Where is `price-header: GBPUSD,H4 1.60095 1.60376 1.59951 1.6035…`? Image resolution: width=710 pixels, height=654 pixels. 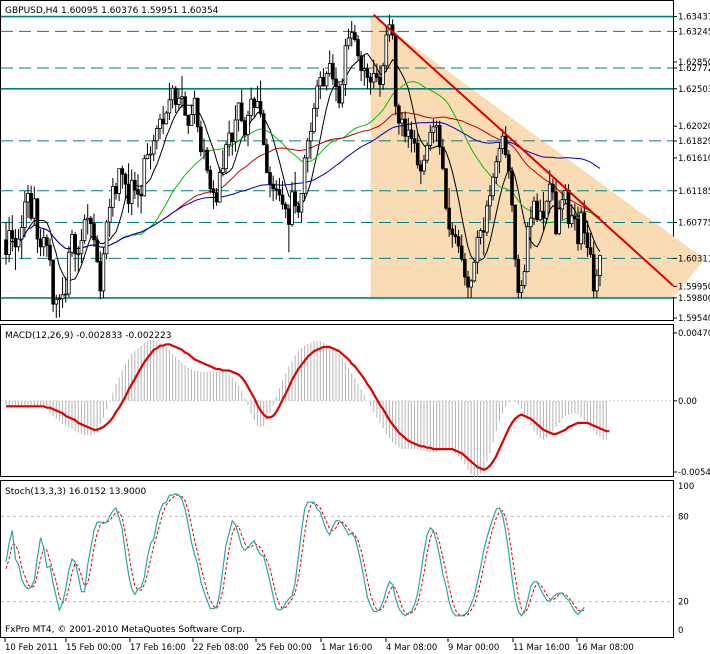 price-header: GBPUSD,H4 1.60095 1.60376 1.59951 1.6035… is located at coordinates (112, 11).